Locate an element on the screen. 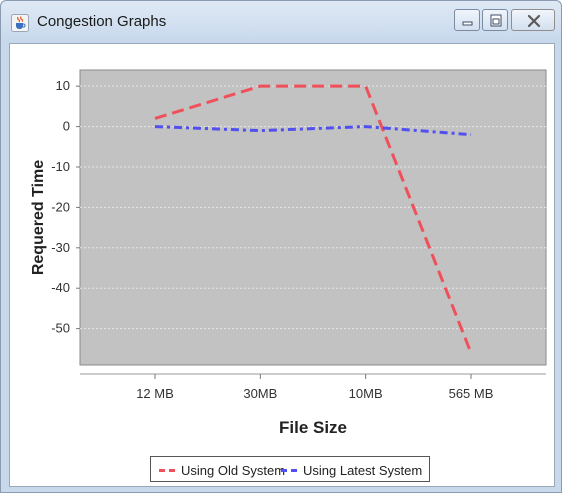 The width and height of the screenshot is (564, 495). x-tick-label: 565 MB is located at coordinates (471, 393).